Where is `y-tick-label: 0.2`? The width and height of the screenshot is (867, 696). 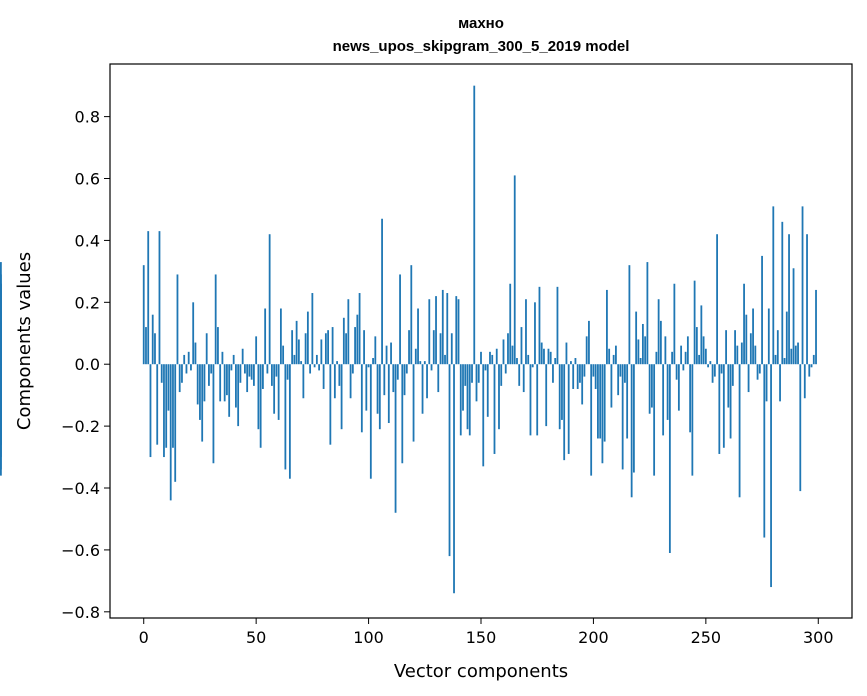
y-tick-label: 0.2 is located at coordinates (87, 302).